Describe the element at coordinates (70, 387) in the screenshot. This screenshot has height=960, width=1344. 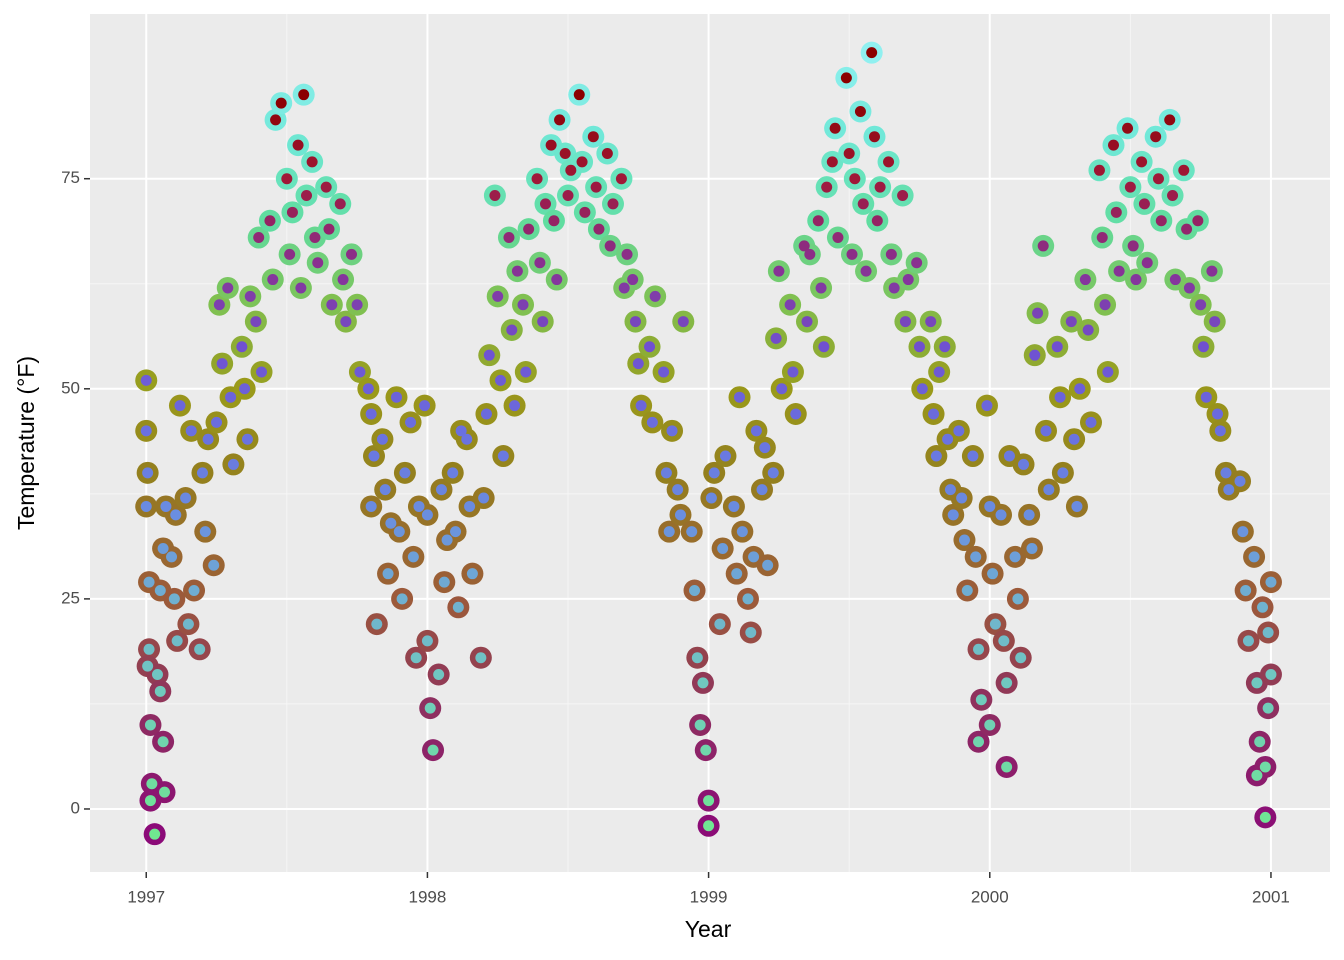
I see `y-tick-label: 50` at that location.